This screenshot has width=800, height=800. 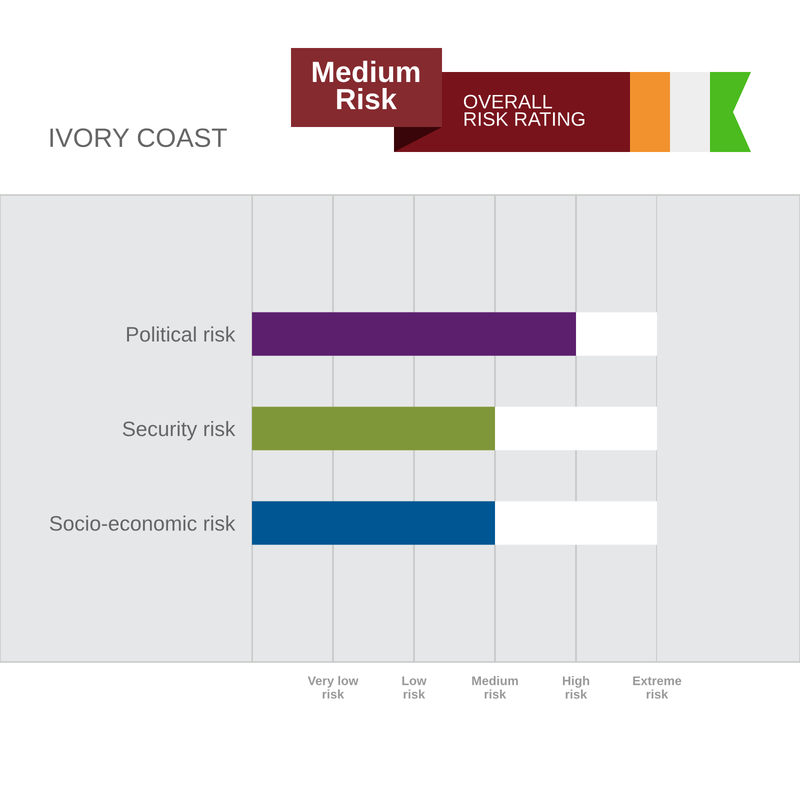 I want to click on chart-title: IVORY COAST, so click(x=138, y=138).